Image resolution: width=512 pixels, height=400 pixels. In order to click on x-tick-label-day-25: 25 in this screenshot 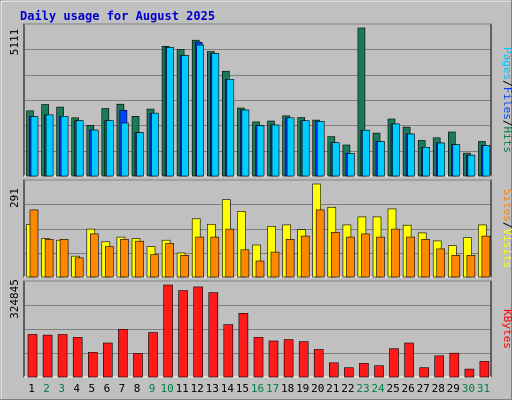, I will do `click(392, 388)`.